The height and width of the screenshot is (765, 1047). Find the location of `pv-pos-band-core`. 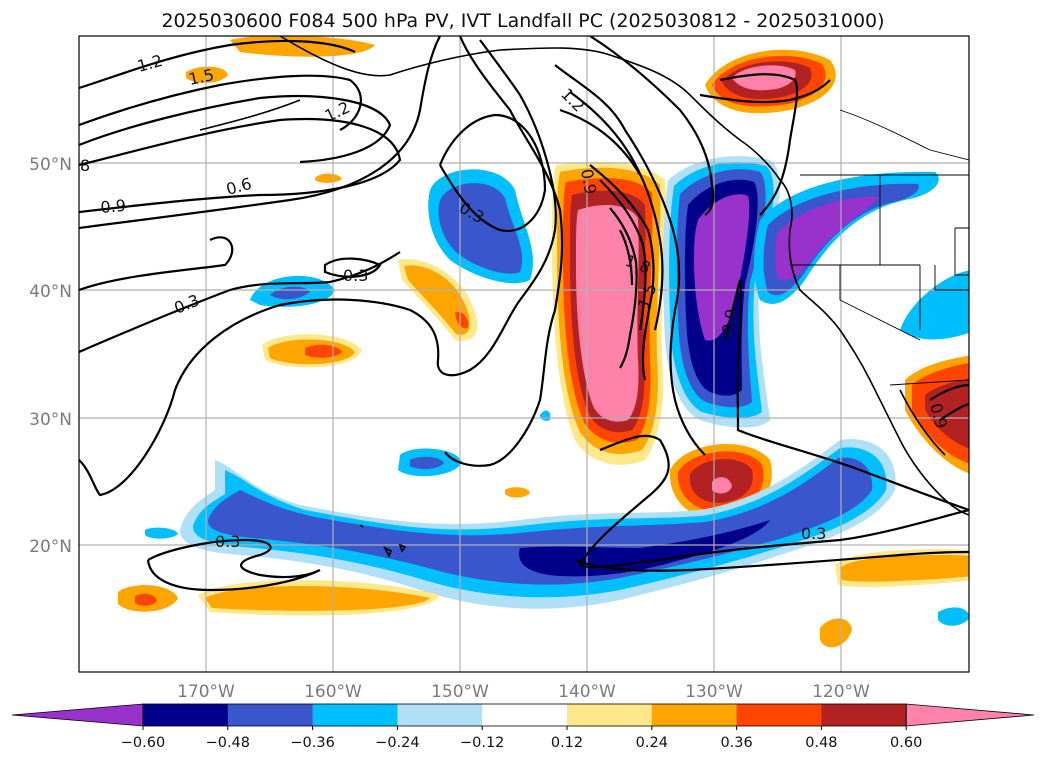

pv-pos-band-core is located at coordinates (607, 313).